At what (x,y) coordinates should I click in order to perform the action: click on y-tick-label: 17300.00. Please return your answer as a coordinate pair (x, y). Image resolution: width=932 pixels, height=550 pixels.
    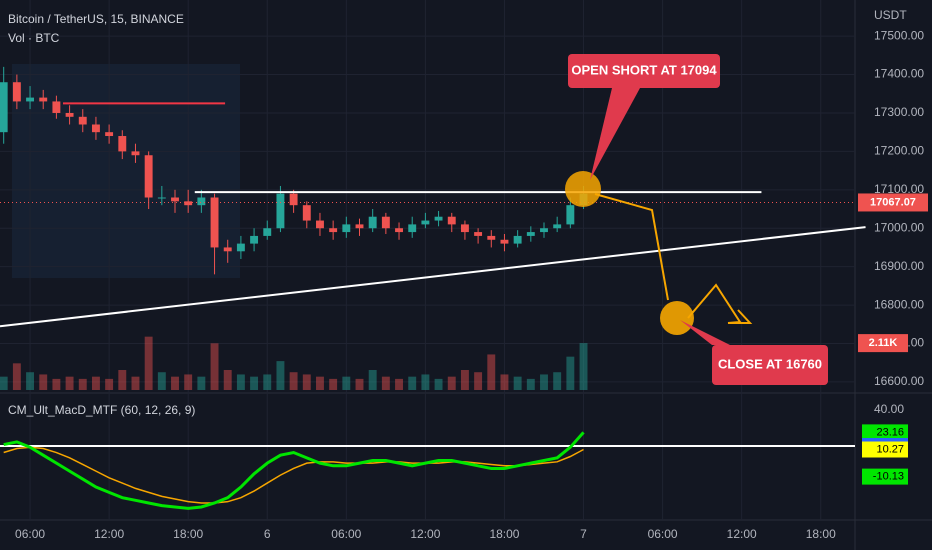
    Looking at the image, I should click on (899, 112).